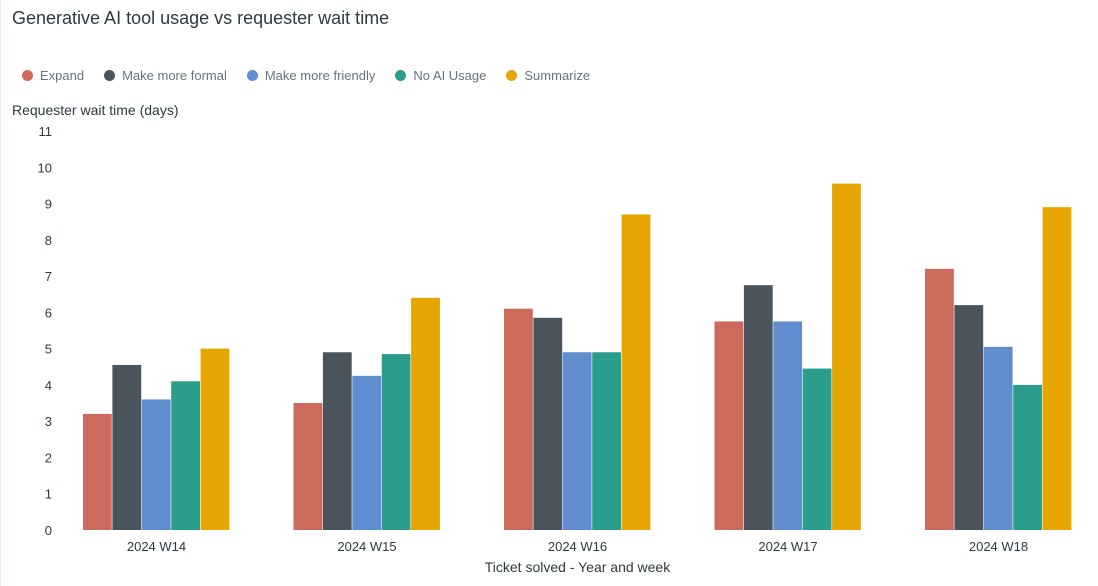 The image size is (1098, 586). What do you see at coordinates (846, 356) in the screenshot?
I see `bar-summarize-2024-w17` at bounding box center [846, 356].